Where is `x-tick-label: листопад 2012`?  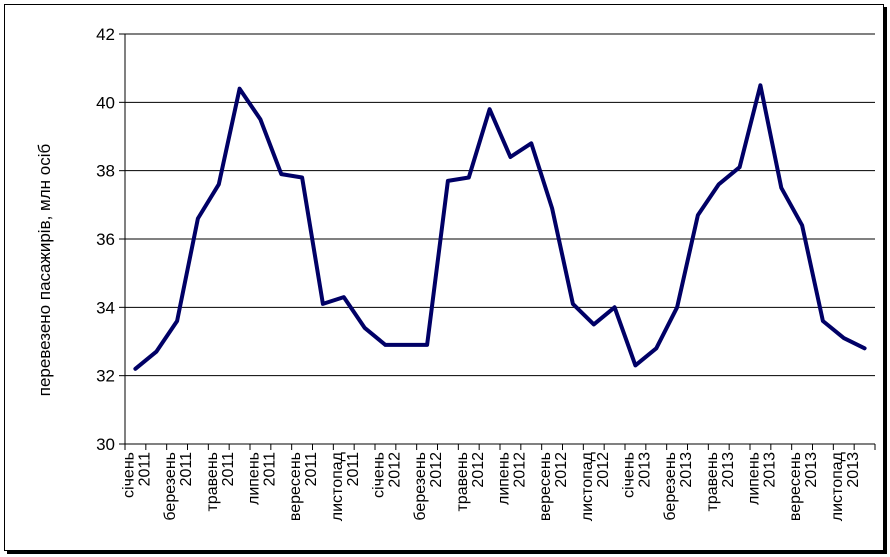 x-tick-label: листопад 2012 is located at coordinates (595, 486).